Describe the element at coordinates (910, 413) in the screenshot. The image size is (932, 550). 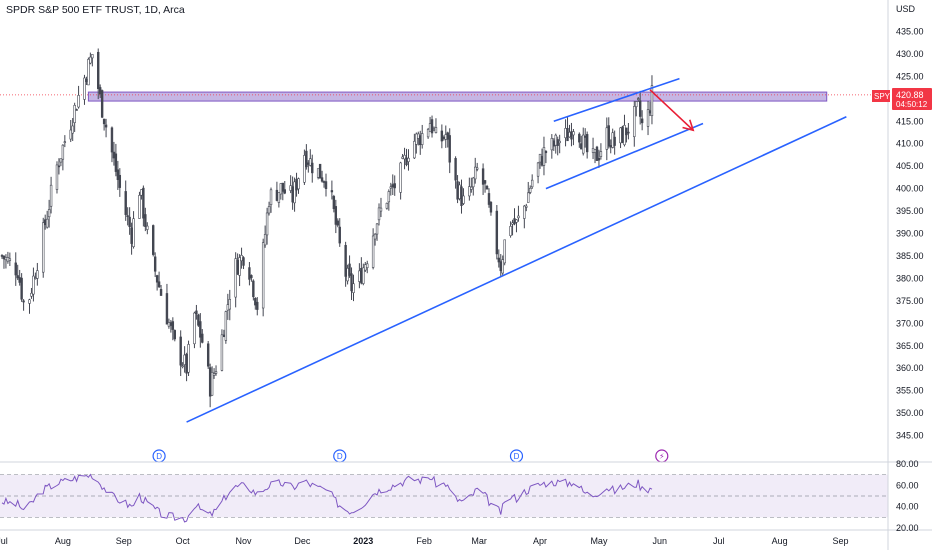
I see `y-tick-label: 350.00` at that location.